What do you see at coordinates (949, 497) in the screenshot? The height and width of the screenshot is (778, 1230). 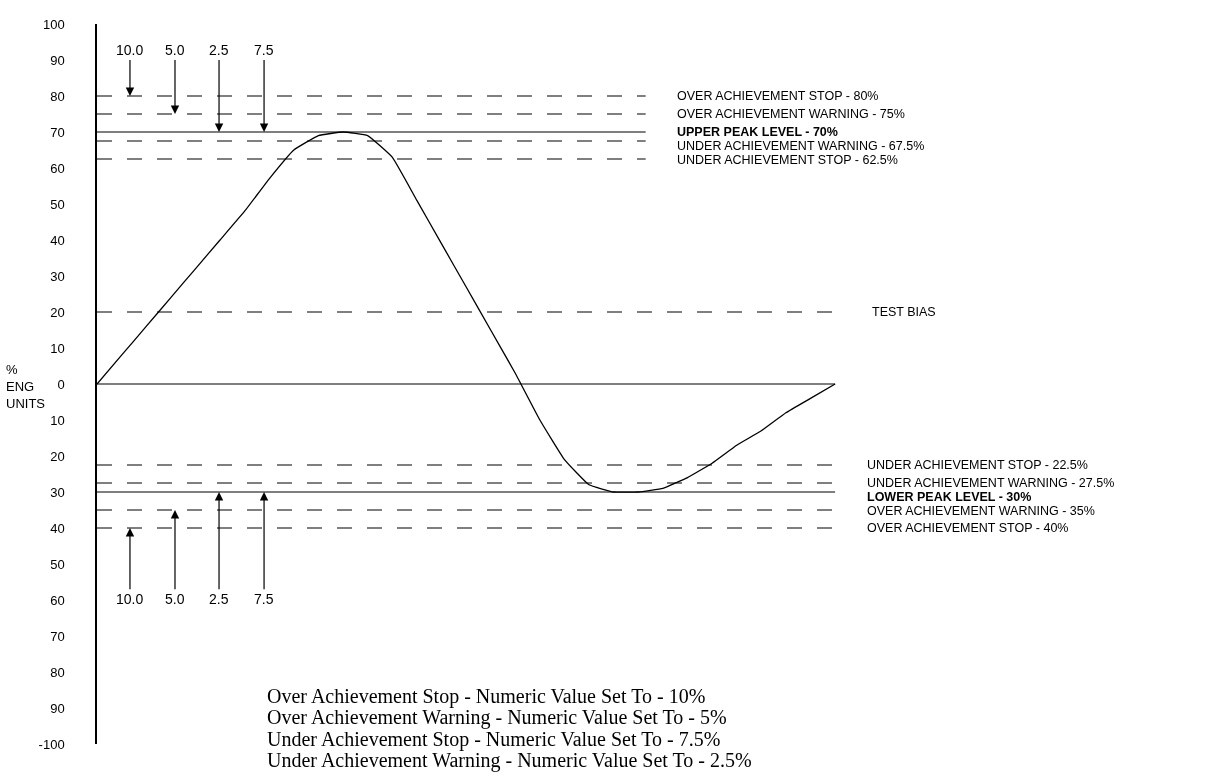 I see `ref-line-label: LOWER PEAK LEVEL - 30%` at bounding box center [949, 497].